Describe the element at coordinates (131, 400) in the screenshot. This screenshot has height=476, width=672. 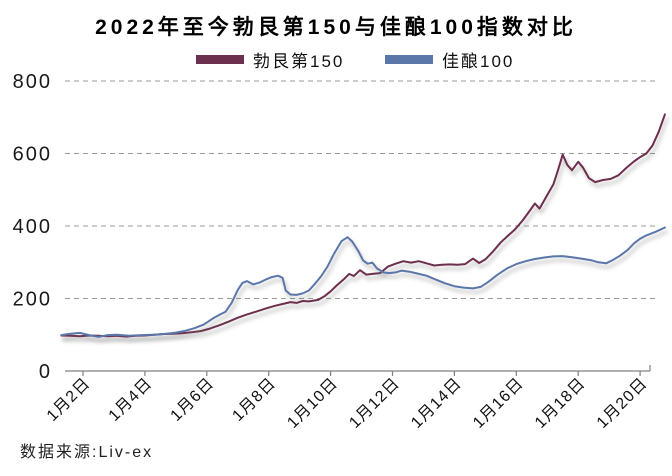
I see `x-axis-label-1: 1月4日` at that location.